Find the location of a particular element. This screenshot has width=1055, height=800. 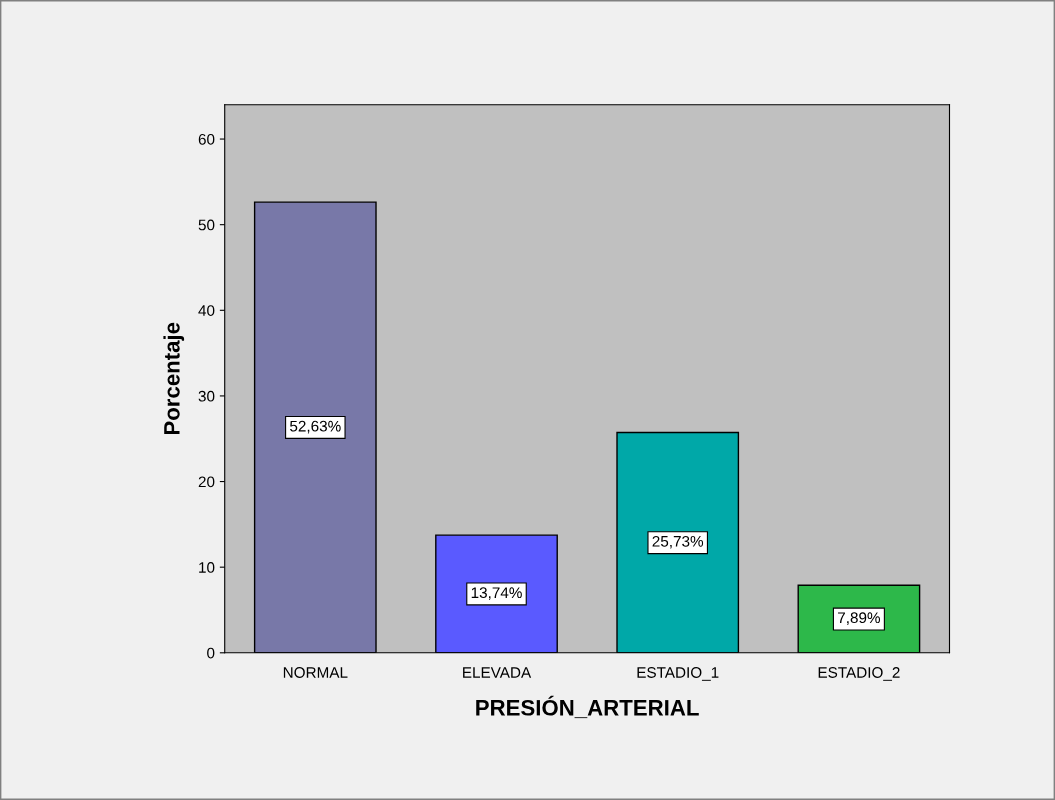

y-tick-label: 50 is located at coordinates (206, 225).